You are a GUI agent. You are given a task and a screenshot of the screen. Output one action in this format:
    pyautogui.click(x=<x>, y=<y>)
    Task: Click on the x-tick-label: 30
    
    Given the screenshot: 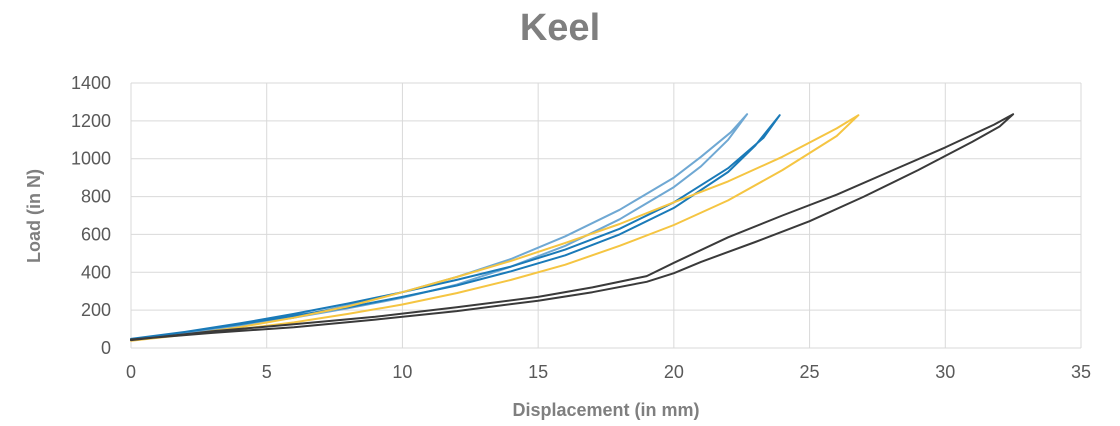 What is the action you would take?
    pyautogui.click(x=945, y=372)
    